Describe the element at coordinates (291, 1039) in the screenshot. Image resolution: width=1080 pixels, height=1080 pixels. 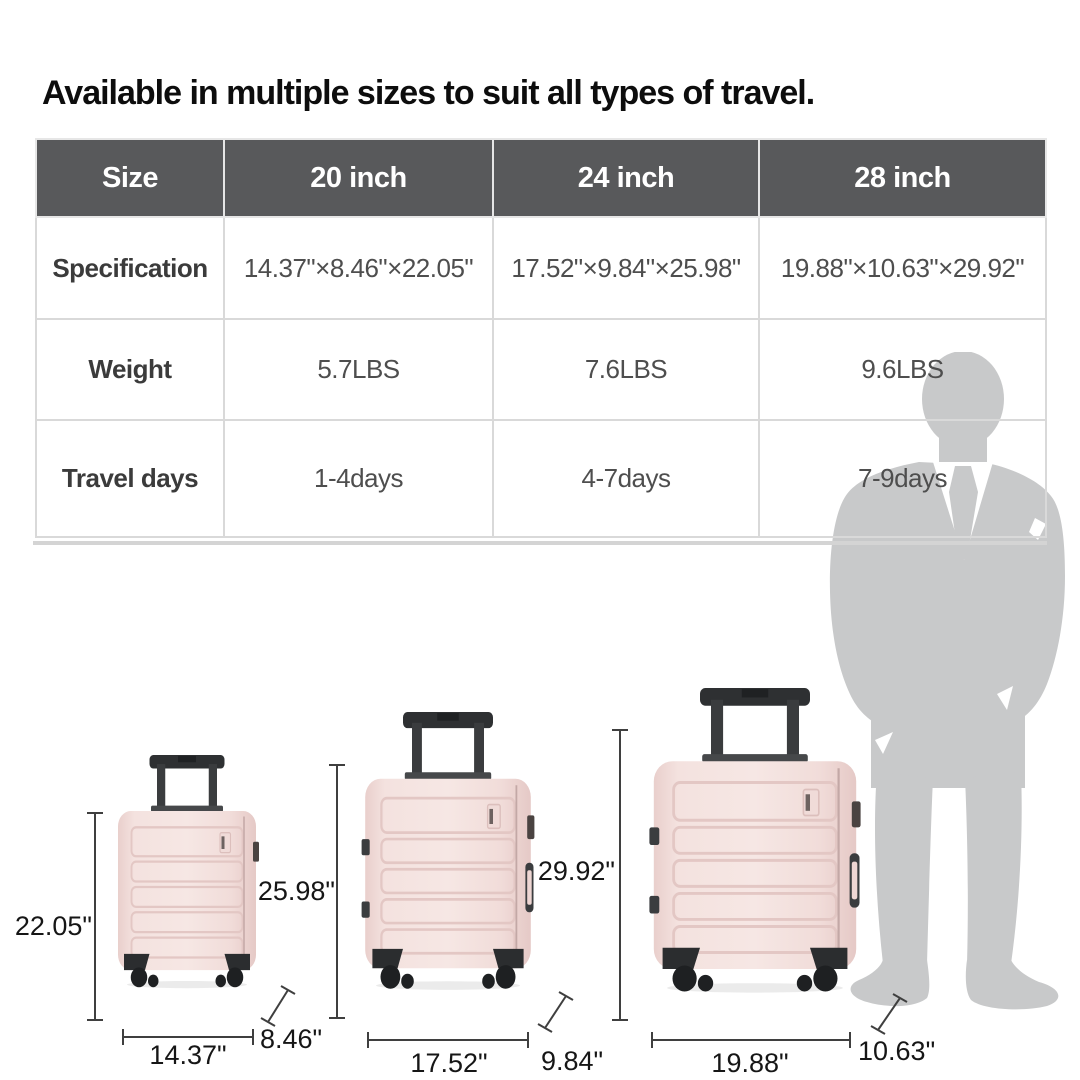
I see `depth-label-20: 8.46"` at that location.